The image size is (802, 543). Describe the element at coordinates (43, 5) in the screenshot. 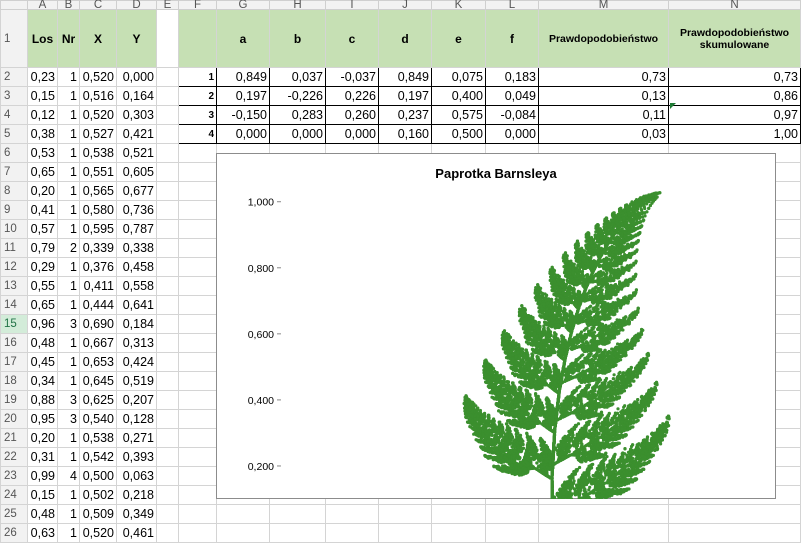

I see `column-header-A: A` at that location.